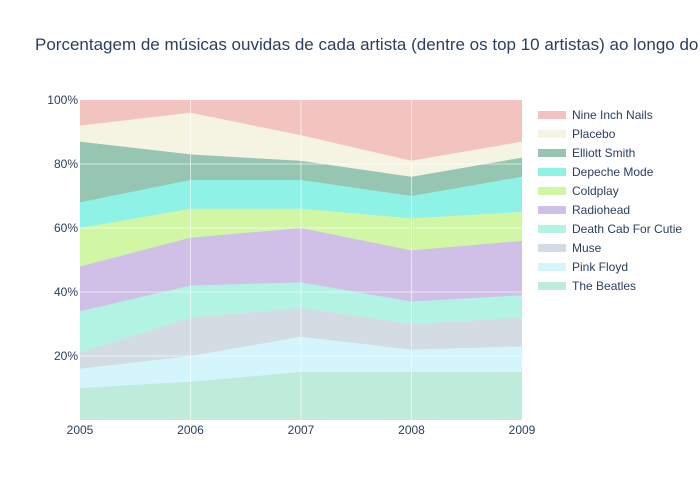  What do you see at coordinates (603, 153) in the screenshot?
I see `legend-label: Elliott Smith` at bounding box center [603, 153].